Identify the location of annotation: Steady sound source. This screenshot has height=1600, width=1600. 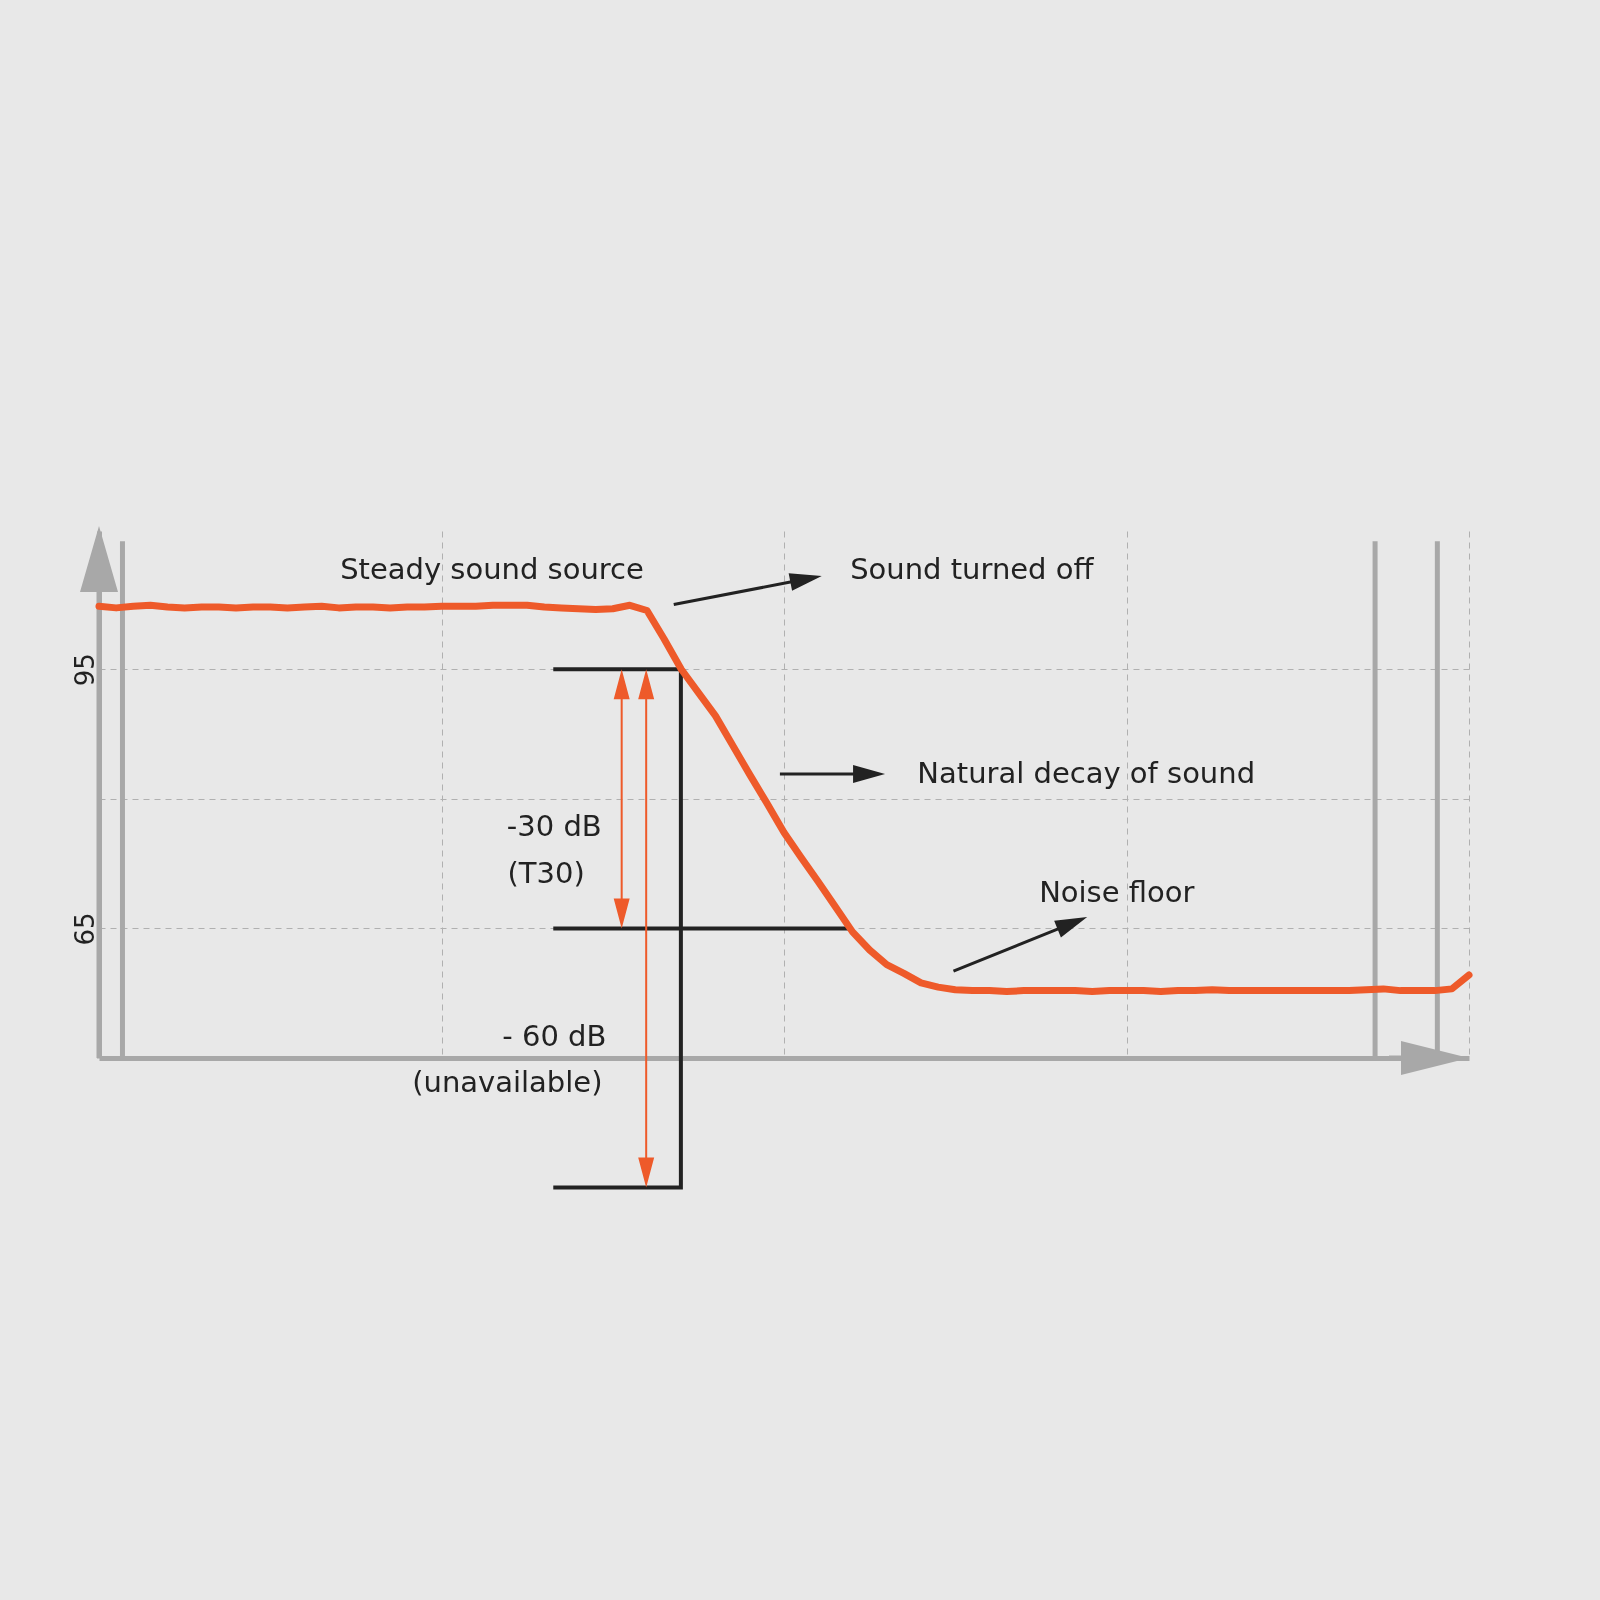
(492, 568).